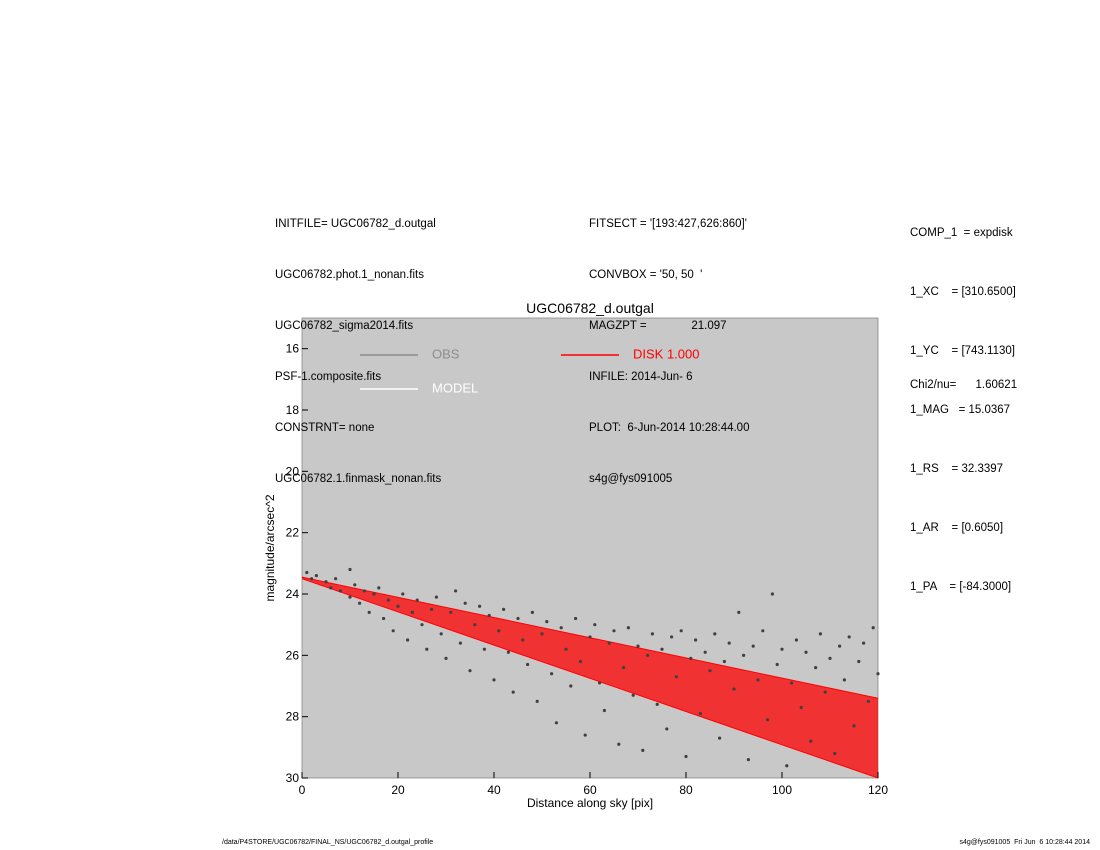 This screenshot has width=1100, height=850. I want to click on x-tick-label: 0, so click(302, 790).